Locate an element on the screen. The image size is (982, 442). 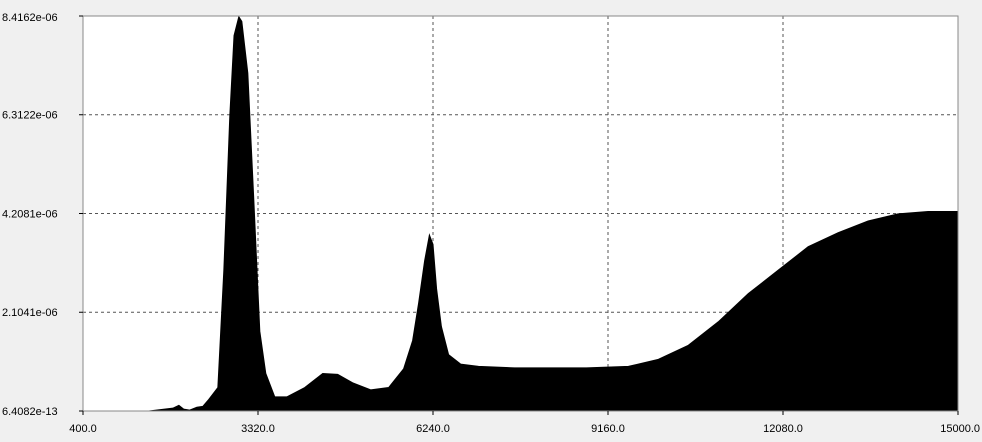
y-tick-label: 8.4162e-06 is located at coordinates (30, 18).